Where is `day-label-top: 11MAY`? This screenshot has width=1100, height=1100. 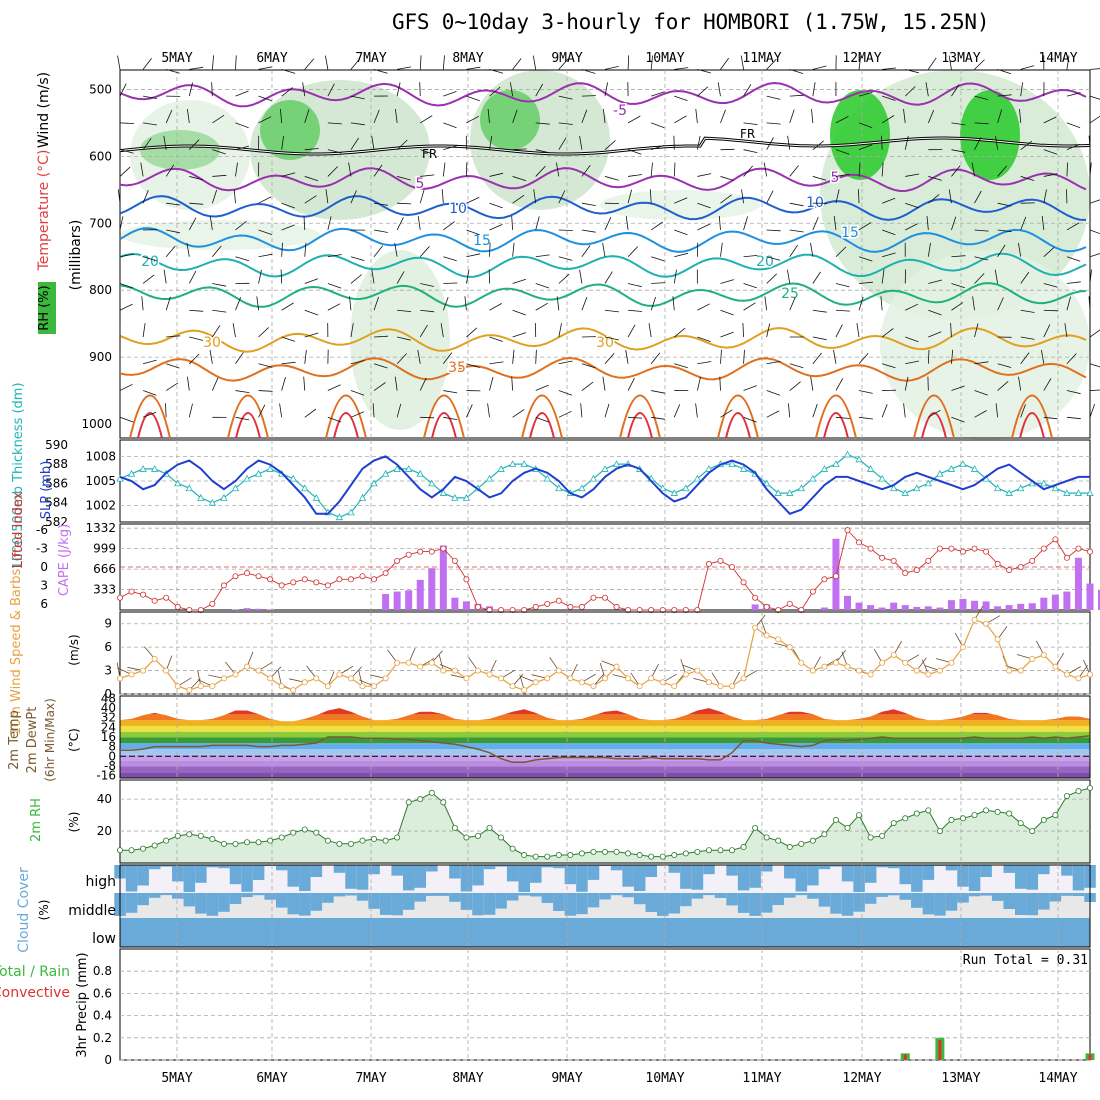 day-label-top: 11MAY is located at coordinates (761, 58).